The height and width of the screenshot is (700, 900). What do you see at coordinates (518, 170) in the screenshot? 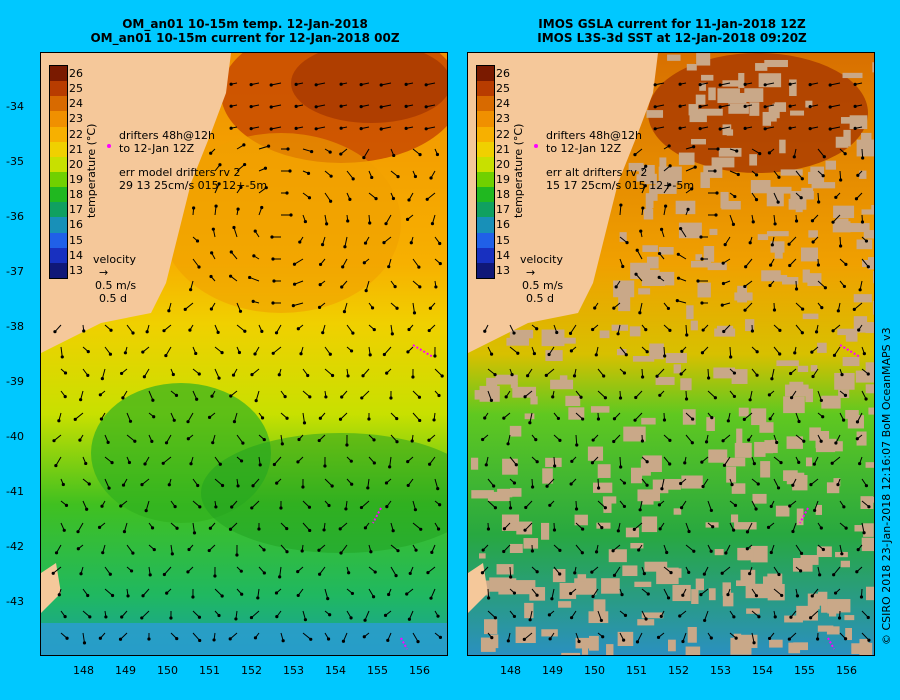
I see `colorbar-title-right: temperature (°C)` at bounding box center [518, 170].